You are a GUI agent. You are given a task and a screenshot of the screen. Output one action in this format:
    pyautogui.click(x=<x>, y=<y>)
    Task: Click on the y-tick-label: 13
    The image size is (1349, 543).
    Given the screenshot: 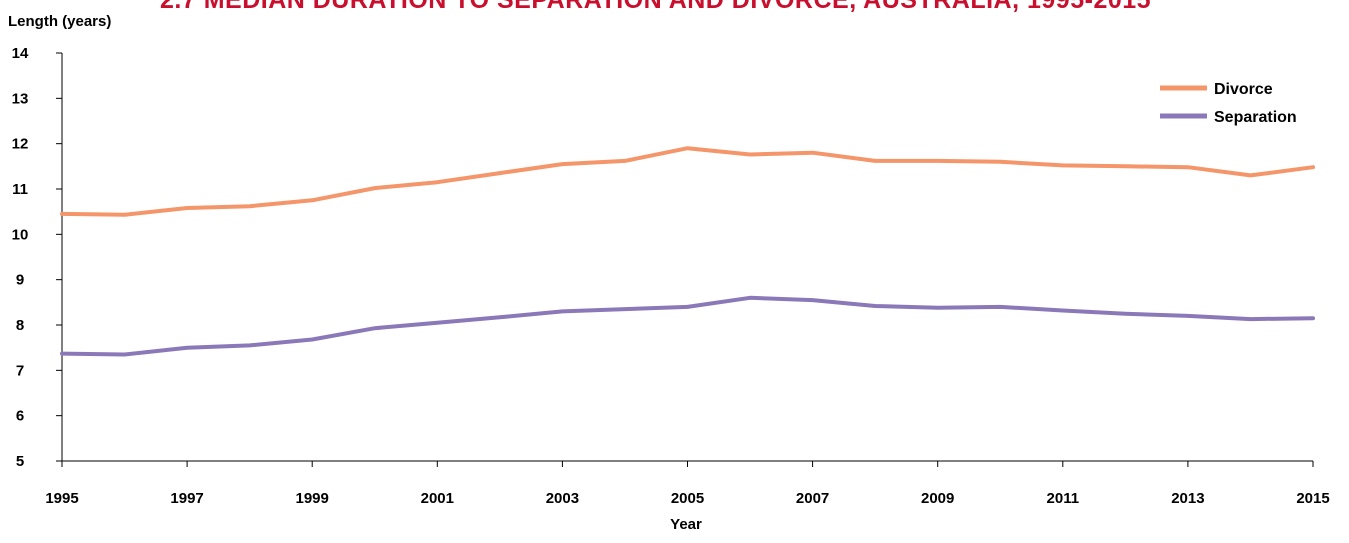 What is the action you would take?
    pyautogui.click(x=20, y=98)
    